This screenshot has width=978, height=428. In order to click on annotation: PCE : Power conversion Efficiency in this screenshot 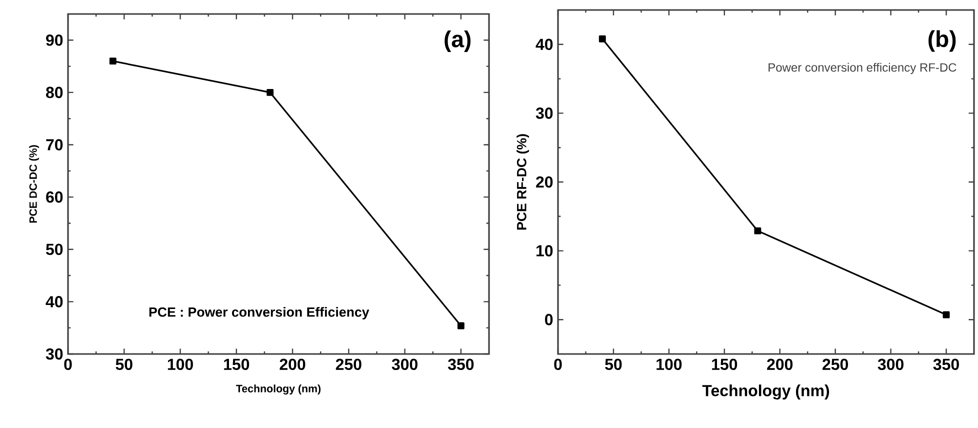, I will do `click(259, 313)`.